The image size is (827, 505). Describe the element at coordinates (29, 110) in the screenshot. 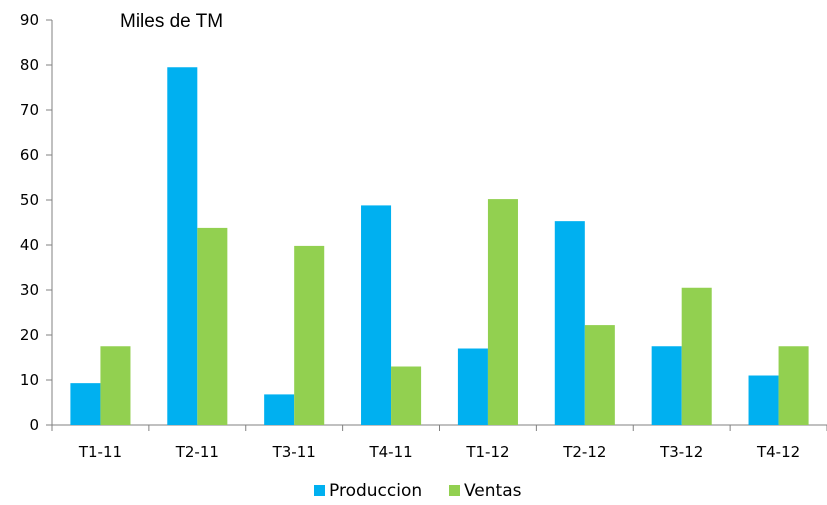

I see `y-tick-label: 70` at that location.